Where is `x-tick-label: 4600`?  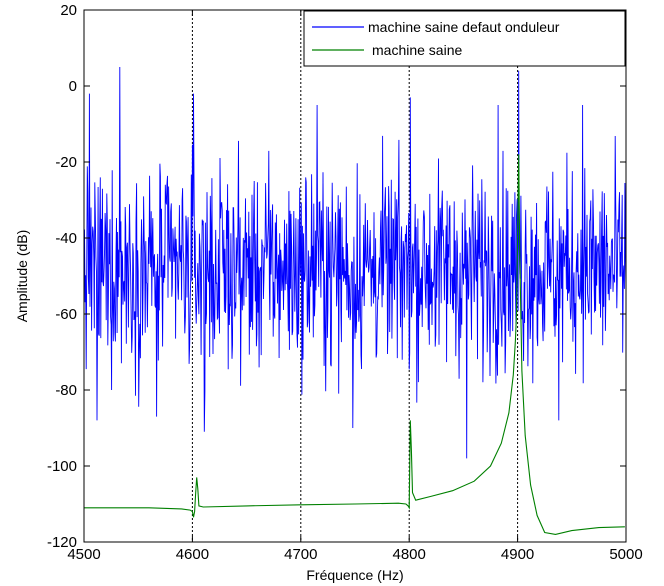
x-tick-label: 4600 is located at coordinates (192, 554).